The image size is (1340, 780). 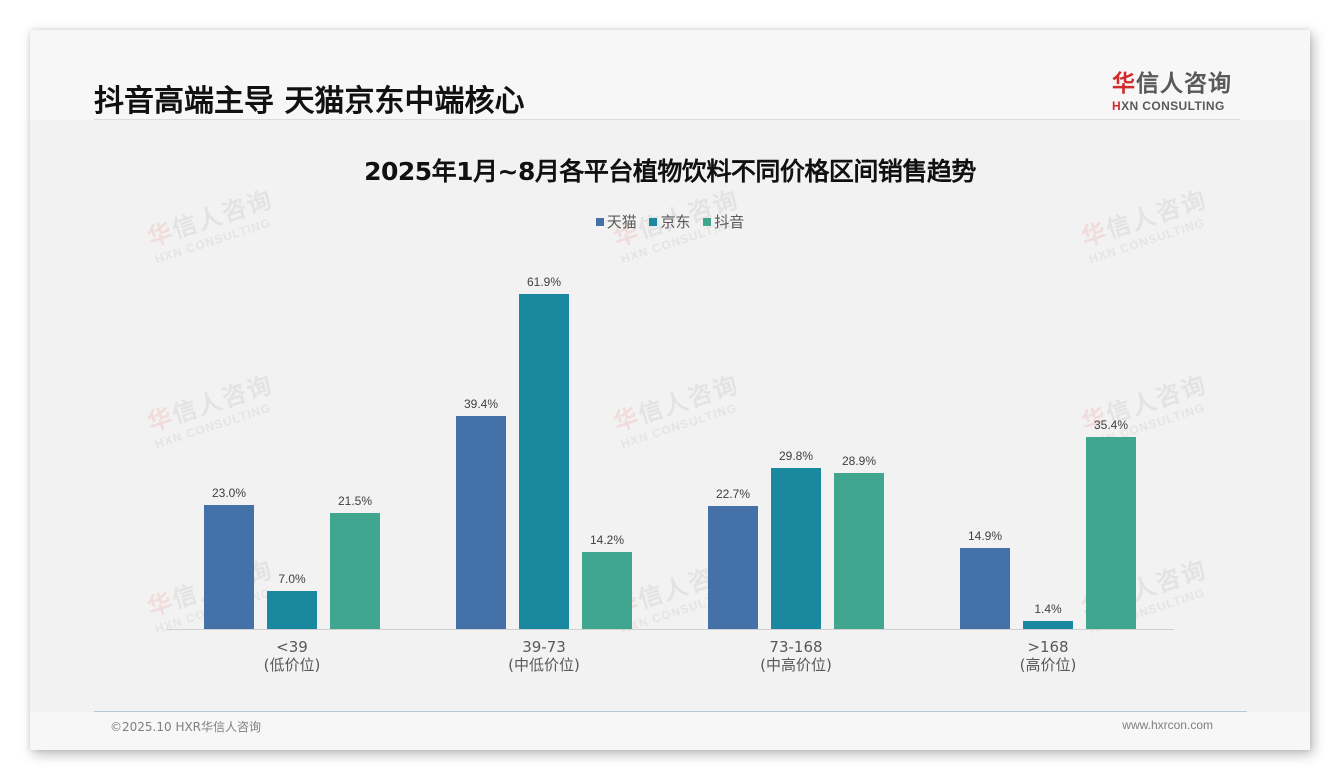 What do you see at coordinates (1111, 425) in the screenshot?
I see `data-label: 35.4%` at bounding box center [1111, 425].